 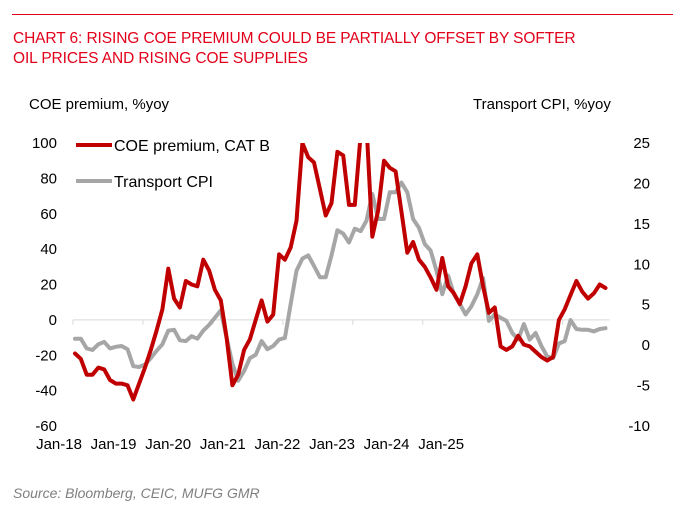 I want to click on legend: COE premium, CAT B Transport CPI, so click(x=173, y=164).